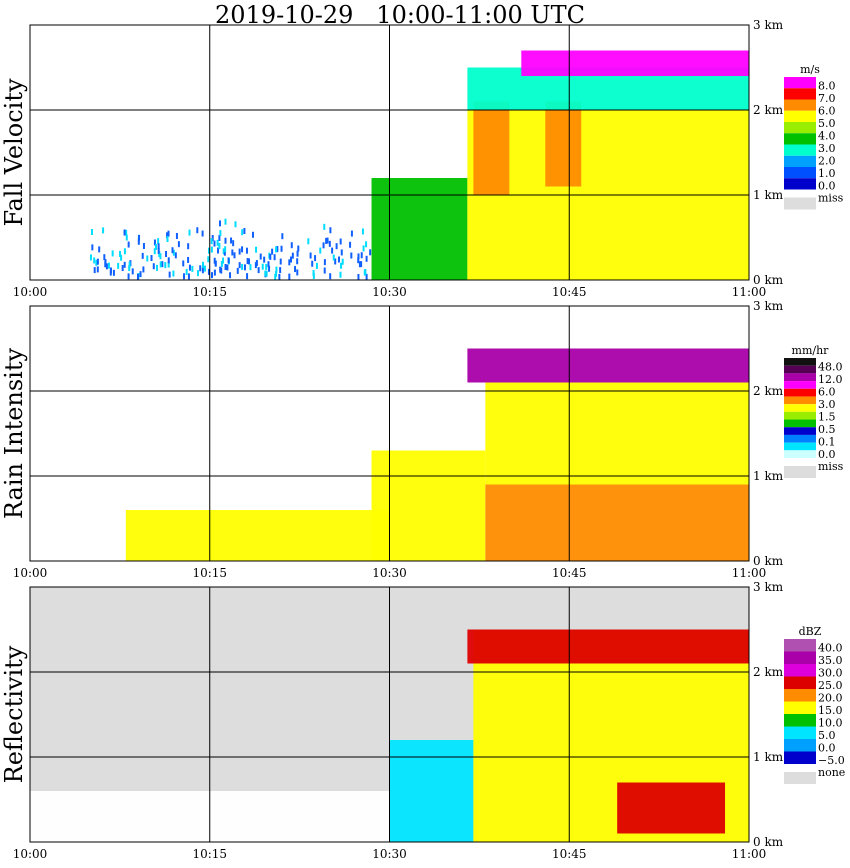  I want to click on x-tick-label: 10:45, so click(569, 854).